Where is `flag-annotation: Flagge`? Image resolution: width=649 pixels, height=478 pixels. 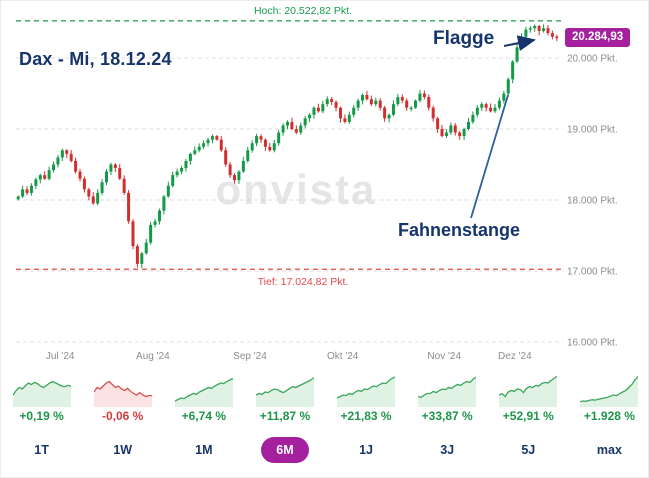 flag-annotation: Flagge is located at coordinates (464, 38).